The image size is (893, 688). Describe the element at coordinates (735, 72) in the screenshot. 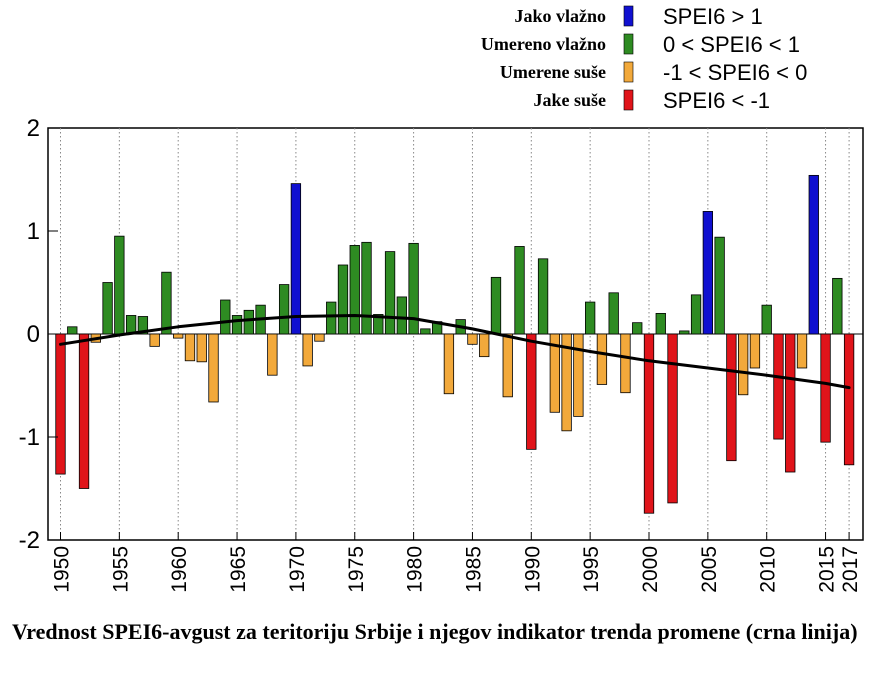

I see `legend-range-label: -1 < SPEI6 < 0` at that location.